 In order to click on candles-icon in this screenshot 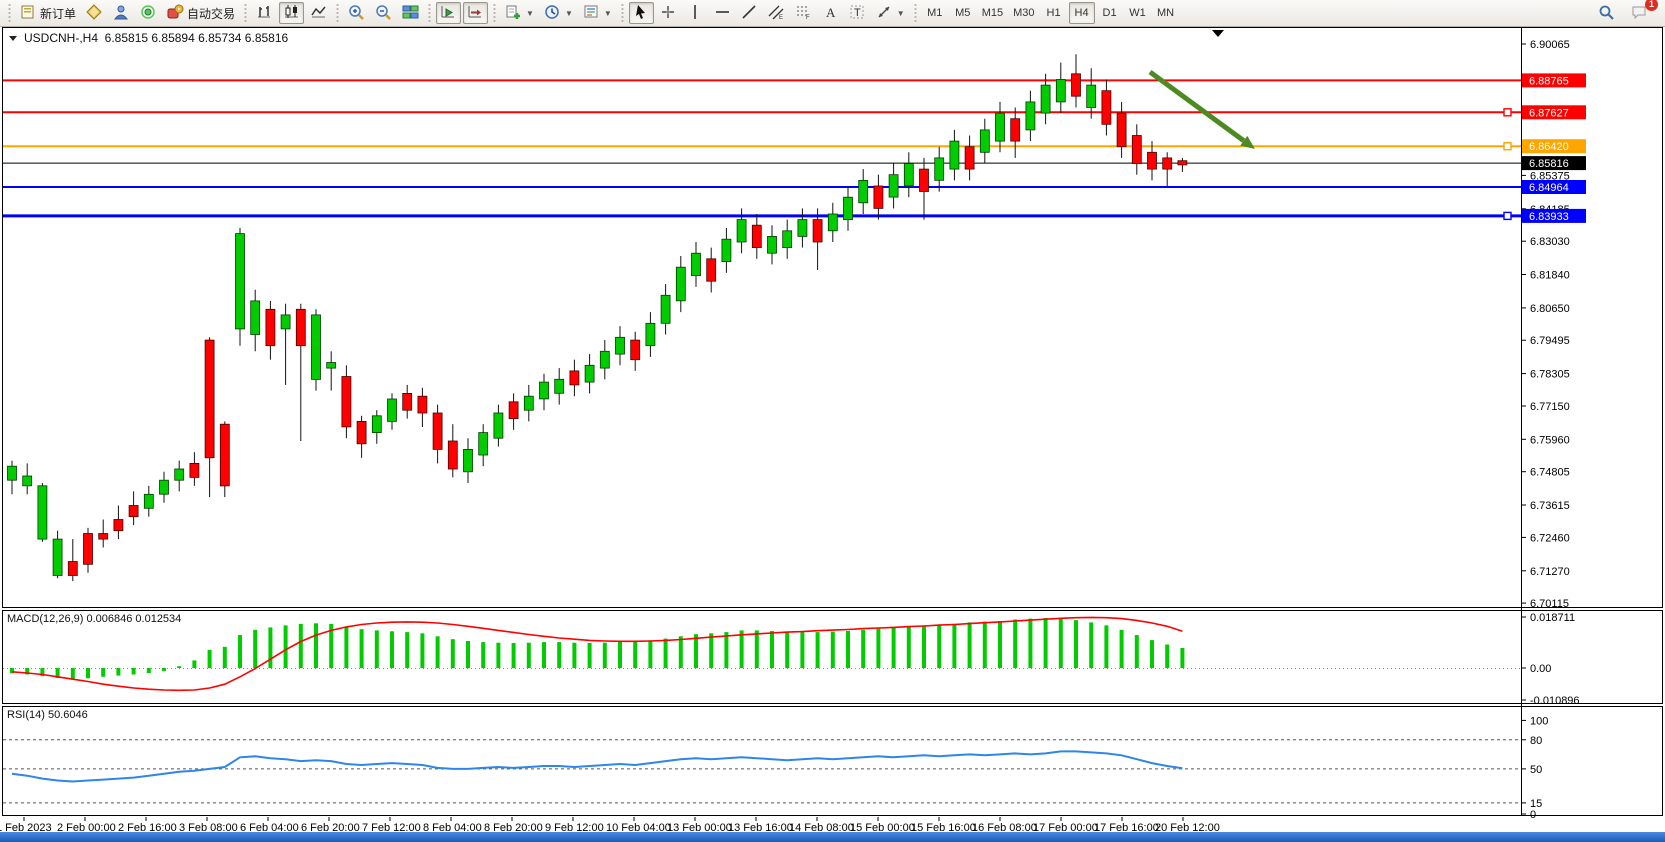, I will do `click(291, 13)`.